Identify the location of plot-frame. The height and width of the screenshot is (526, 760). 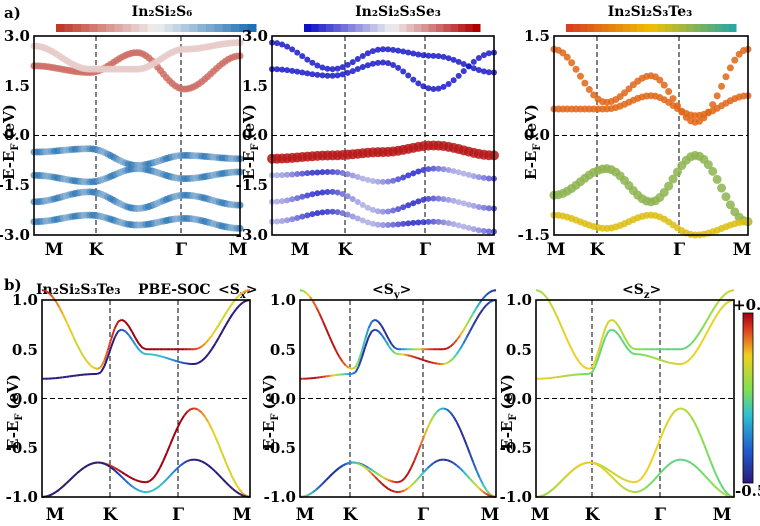
(383, 135).